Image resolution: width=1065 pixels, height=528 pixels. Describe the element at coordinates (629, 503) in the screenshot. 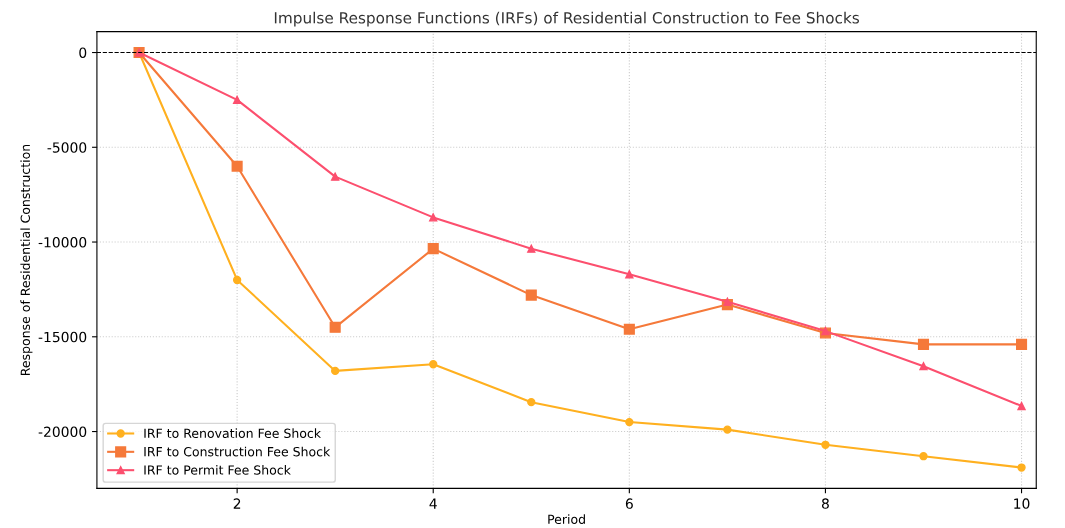

I see `x-tick-label: 6` at that location.